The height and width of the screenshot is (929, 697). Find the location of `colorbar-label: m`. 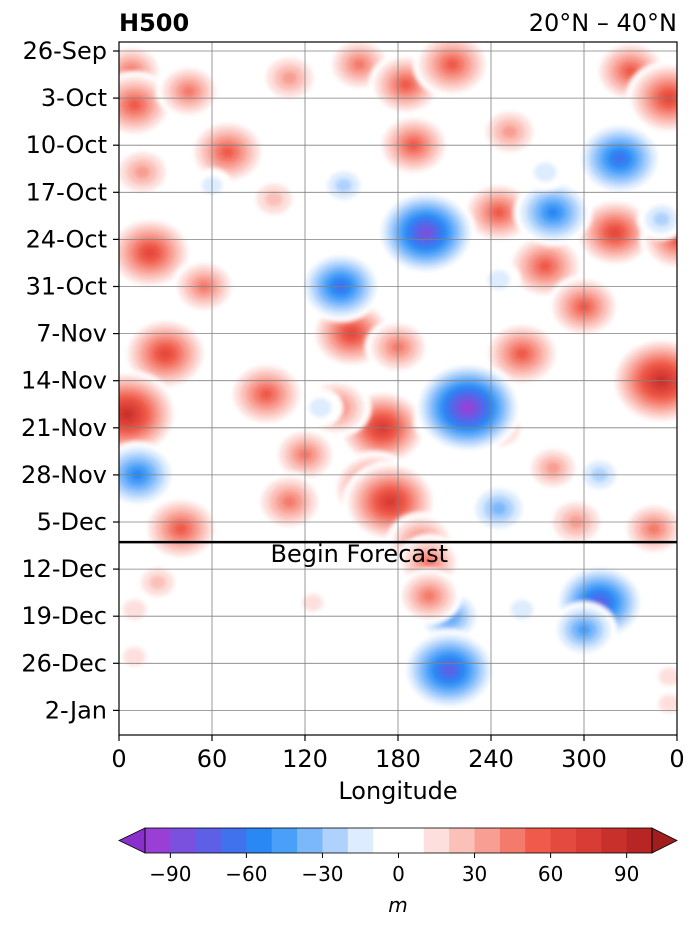

colorbar-label: m is located at coordinates (397, 905).